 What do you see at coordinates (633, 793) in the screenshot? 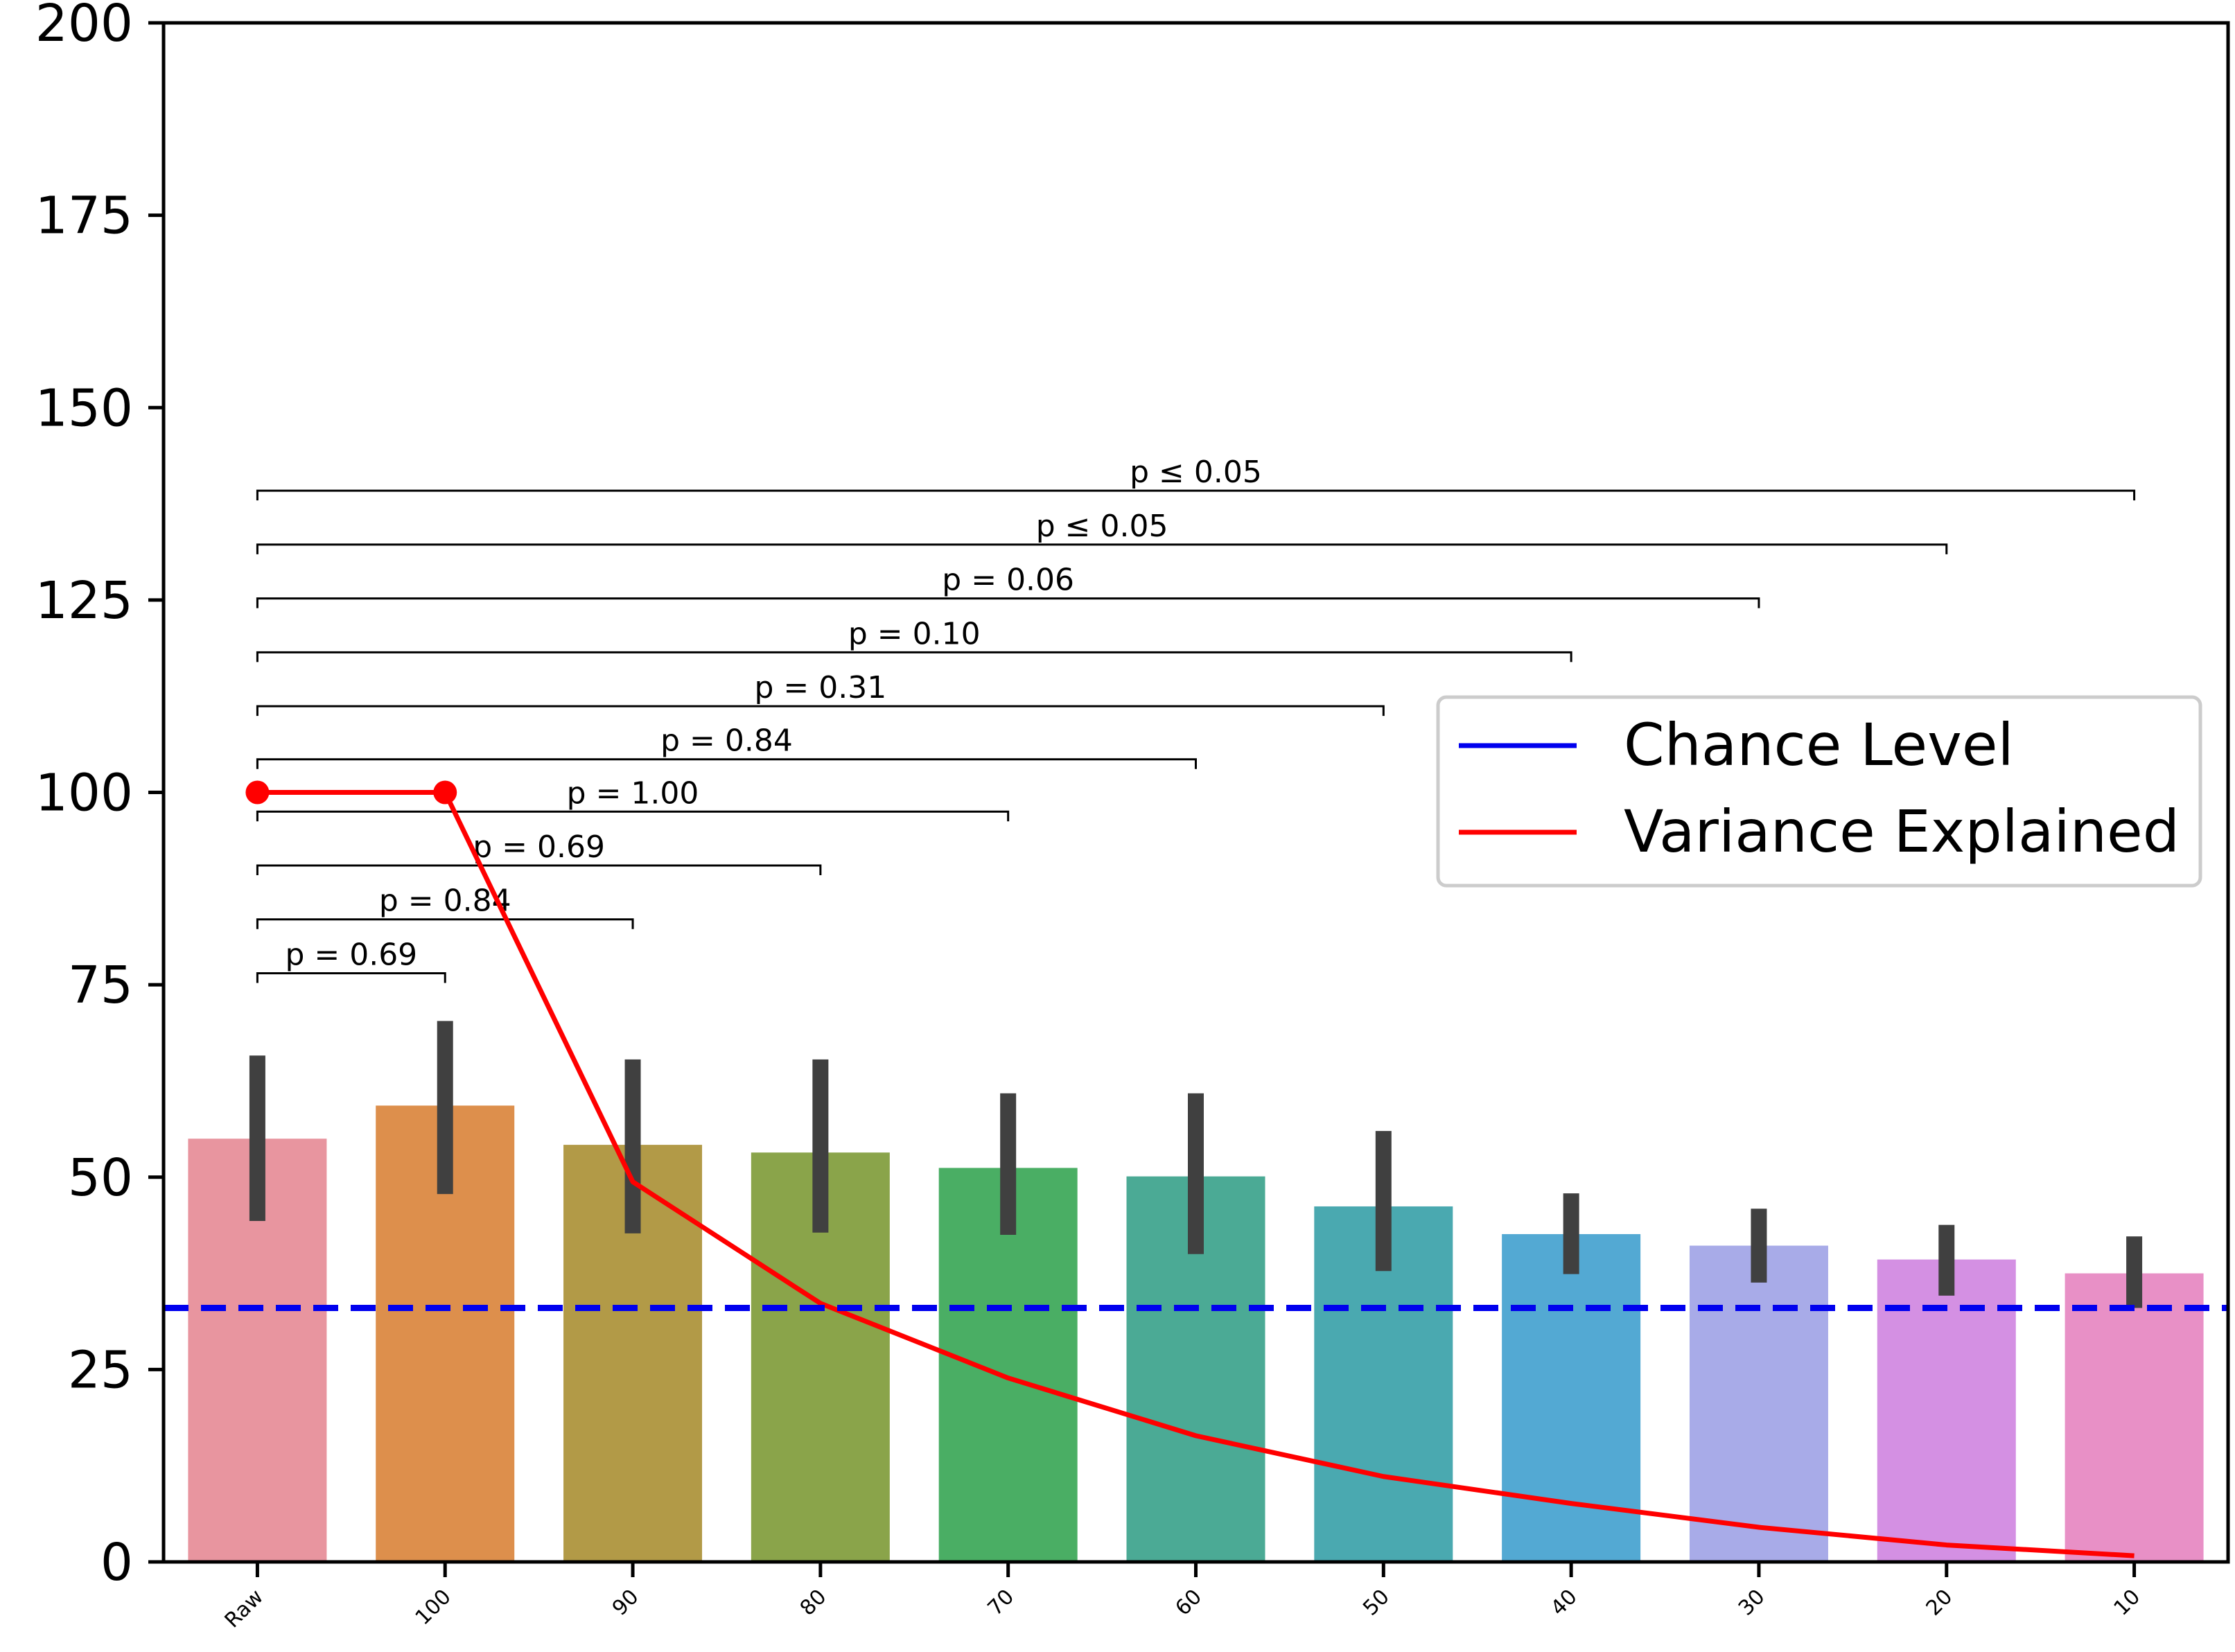
I see `significance-label-4: p = 1.00` at bounding box center [633, 793].